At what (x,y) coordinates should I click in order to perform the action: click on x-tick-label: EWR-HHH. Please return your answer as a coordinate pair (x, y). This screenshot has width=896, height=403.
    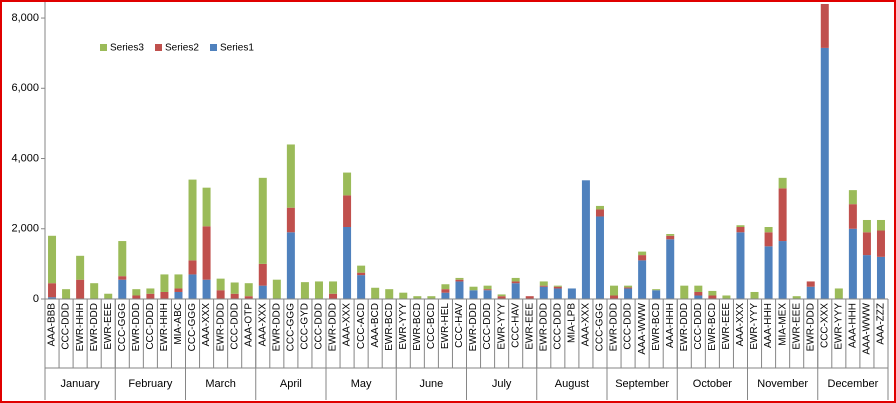
    Looking at the image, I should click on (80, 327).